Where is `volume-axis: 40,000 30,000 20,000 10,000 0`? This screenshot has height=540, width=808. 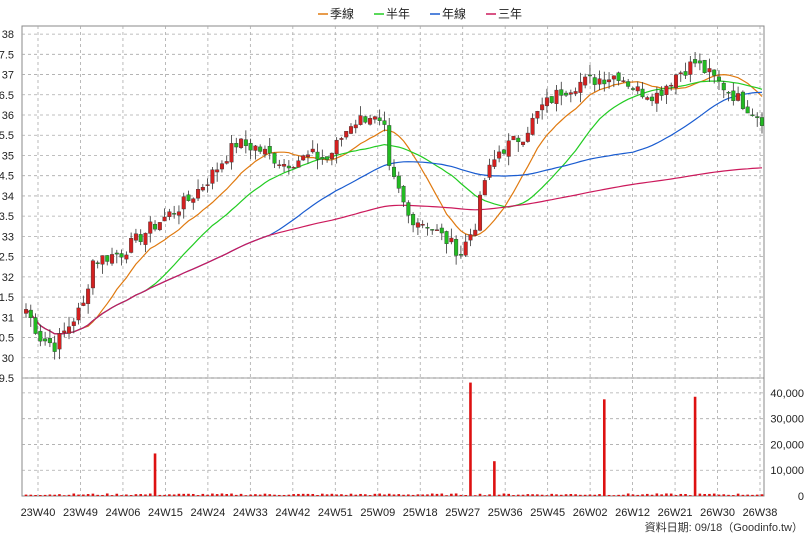
volume-axis: 40,000 30,000 20,000 10,000 0 is located at coordinates (787, 445).